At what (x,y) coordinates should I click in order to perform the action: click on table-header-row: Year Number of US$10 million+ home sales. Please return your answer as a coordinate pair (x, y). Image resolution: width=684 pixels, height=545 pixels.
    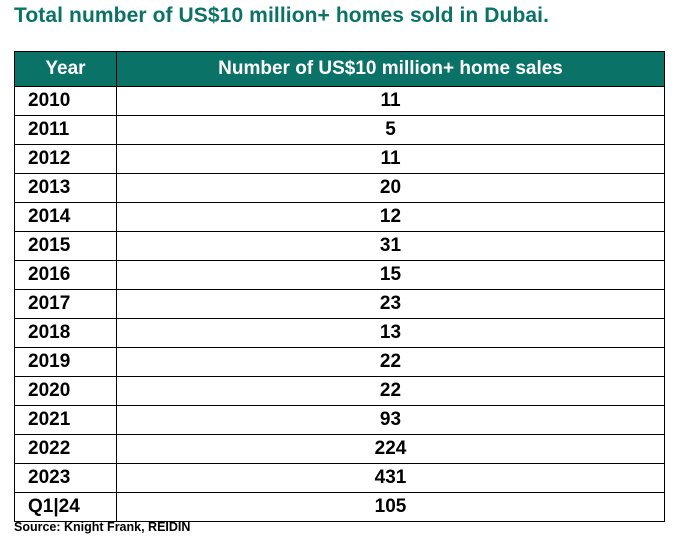
    Looking at the image, I should click on (339, 69).